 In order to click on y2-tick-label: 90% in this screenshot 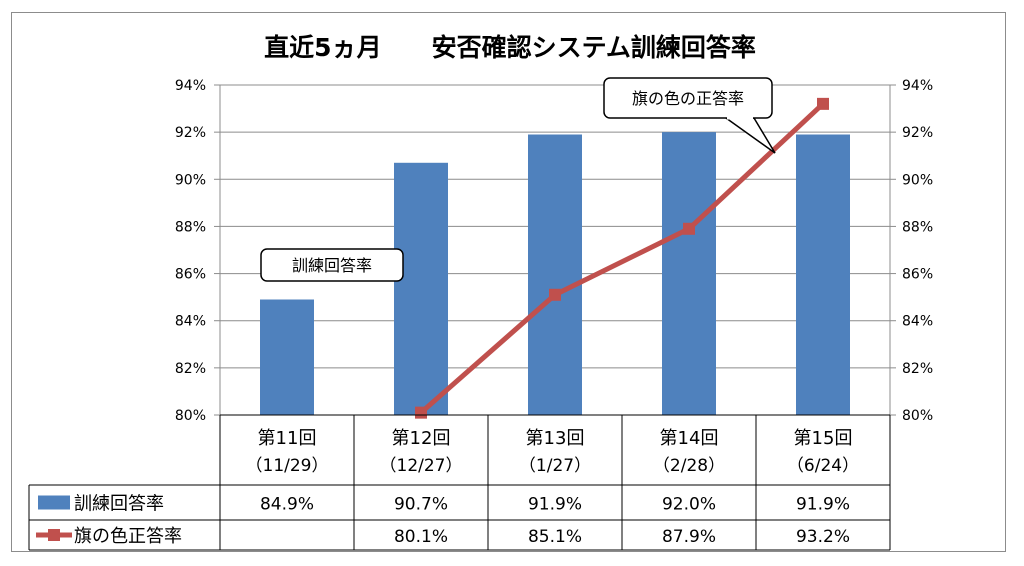, I will do `click(917, 180)`.